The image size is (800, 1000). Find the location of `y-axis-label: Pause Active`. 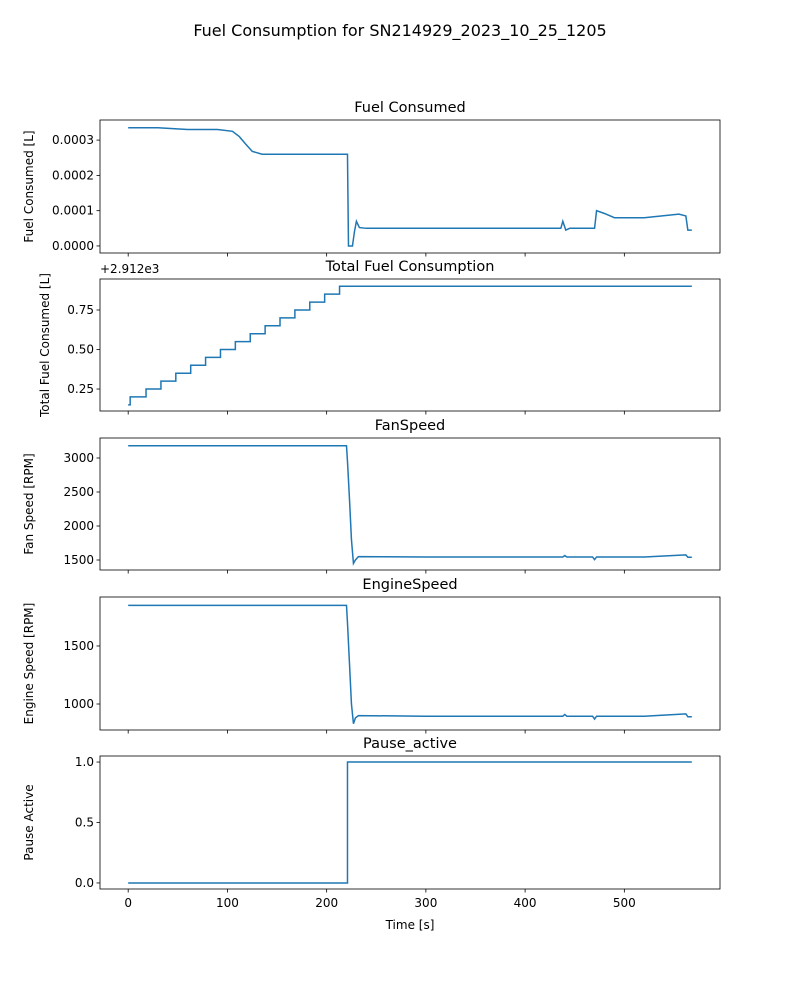

y-axis-label: Pause Active is located at coordinates (29, 822).